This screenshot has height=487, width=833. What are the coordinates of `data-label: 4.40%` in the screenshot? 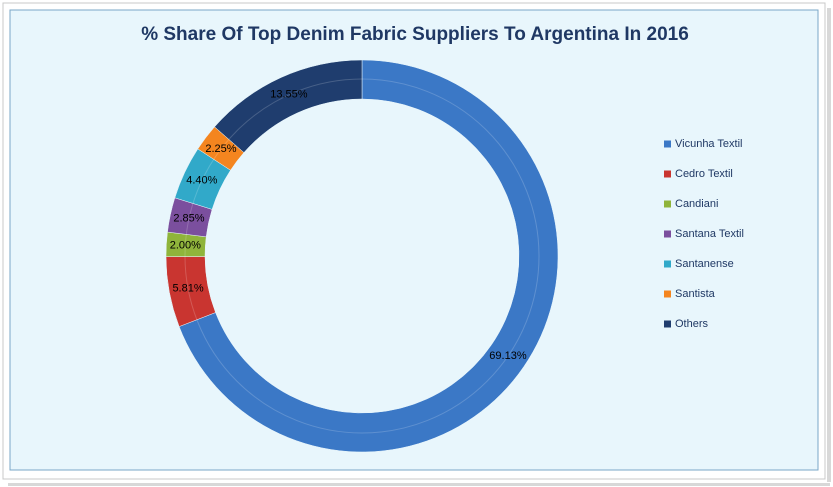 It's located at (201, 181).